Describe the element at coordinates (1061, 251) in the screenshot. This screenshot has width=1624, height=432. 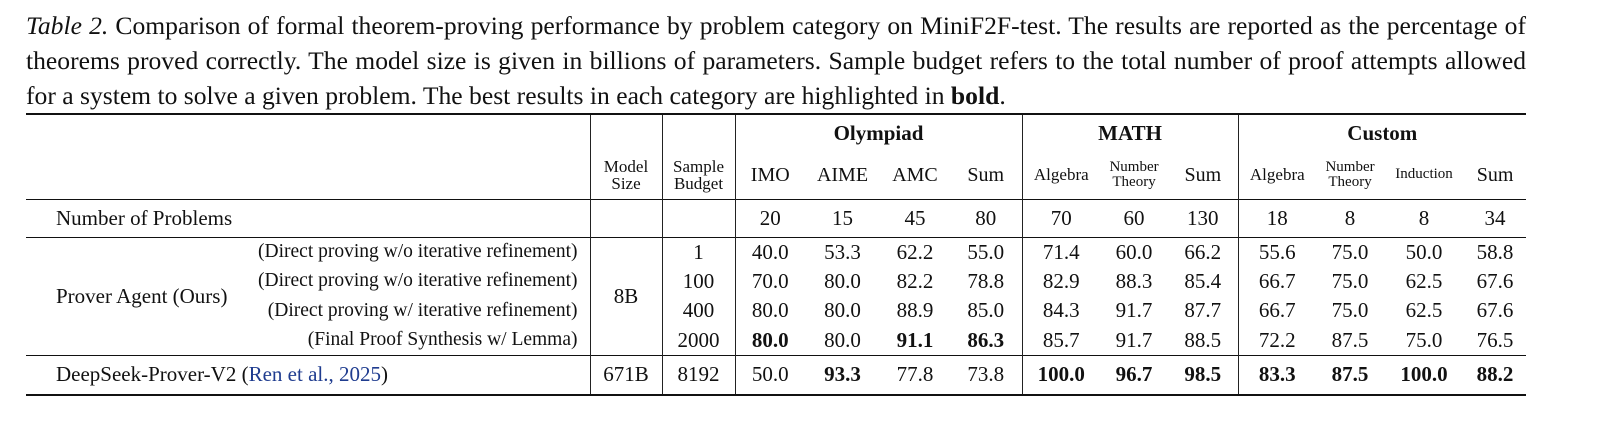
I see `cell: 71.4` at that location.